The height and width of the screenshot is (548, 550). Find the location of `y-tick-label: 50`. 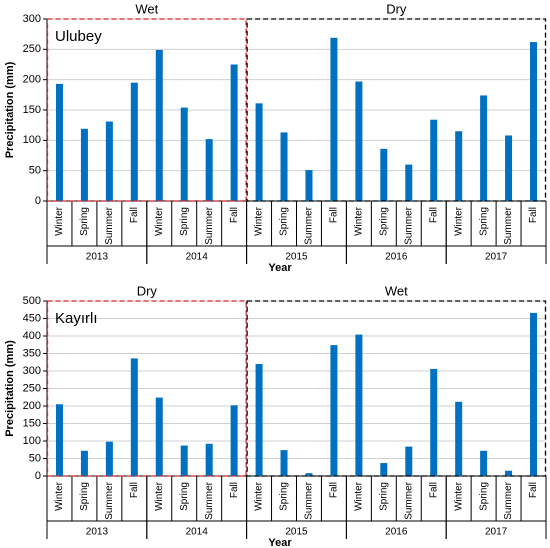

y-tick-label: 50 is located at coordinates (35, 458).